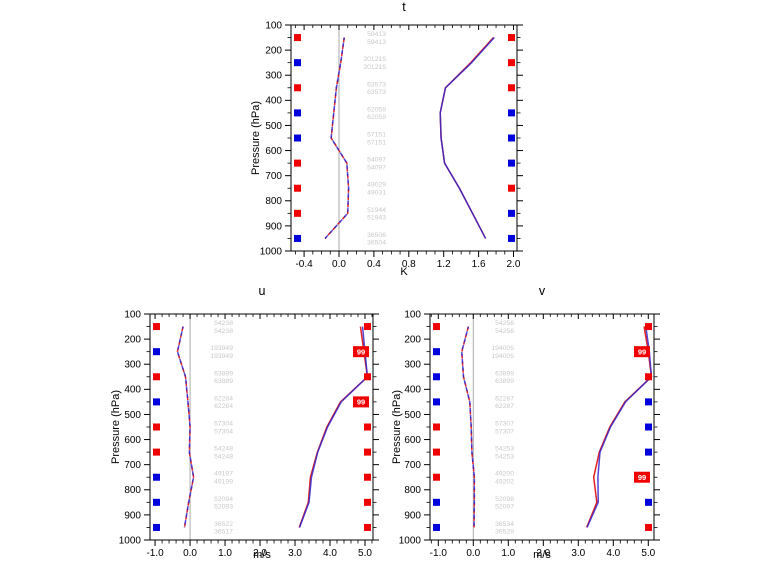 Image resolution: width=768 pixels, height=571 pixels. Describe the element at coordinates (504, 449) in the screenshot. I see `obs-count-top: 54253` at that location.